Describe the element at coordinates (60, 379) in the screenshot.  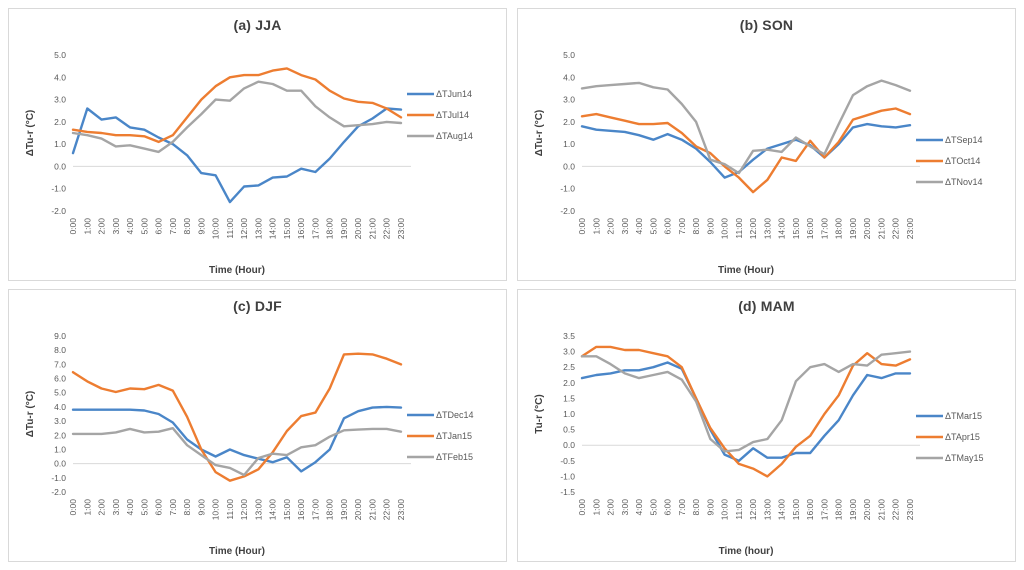
I see `y-tick-label: 6.0` at that location.